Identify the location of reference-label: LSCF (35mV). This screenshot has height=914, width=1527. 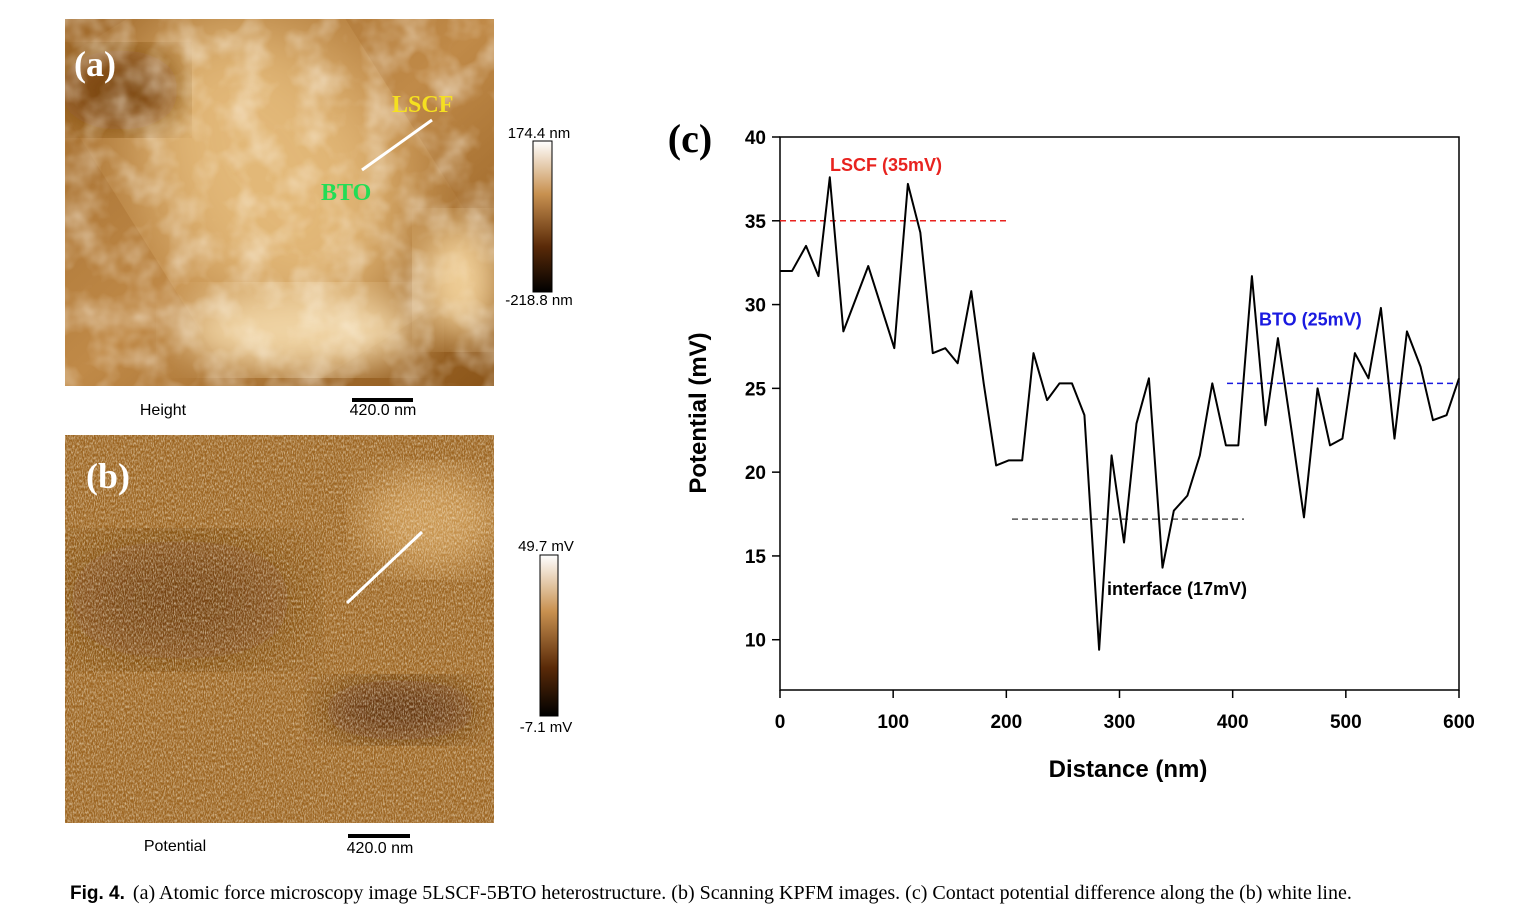
(886, 165).